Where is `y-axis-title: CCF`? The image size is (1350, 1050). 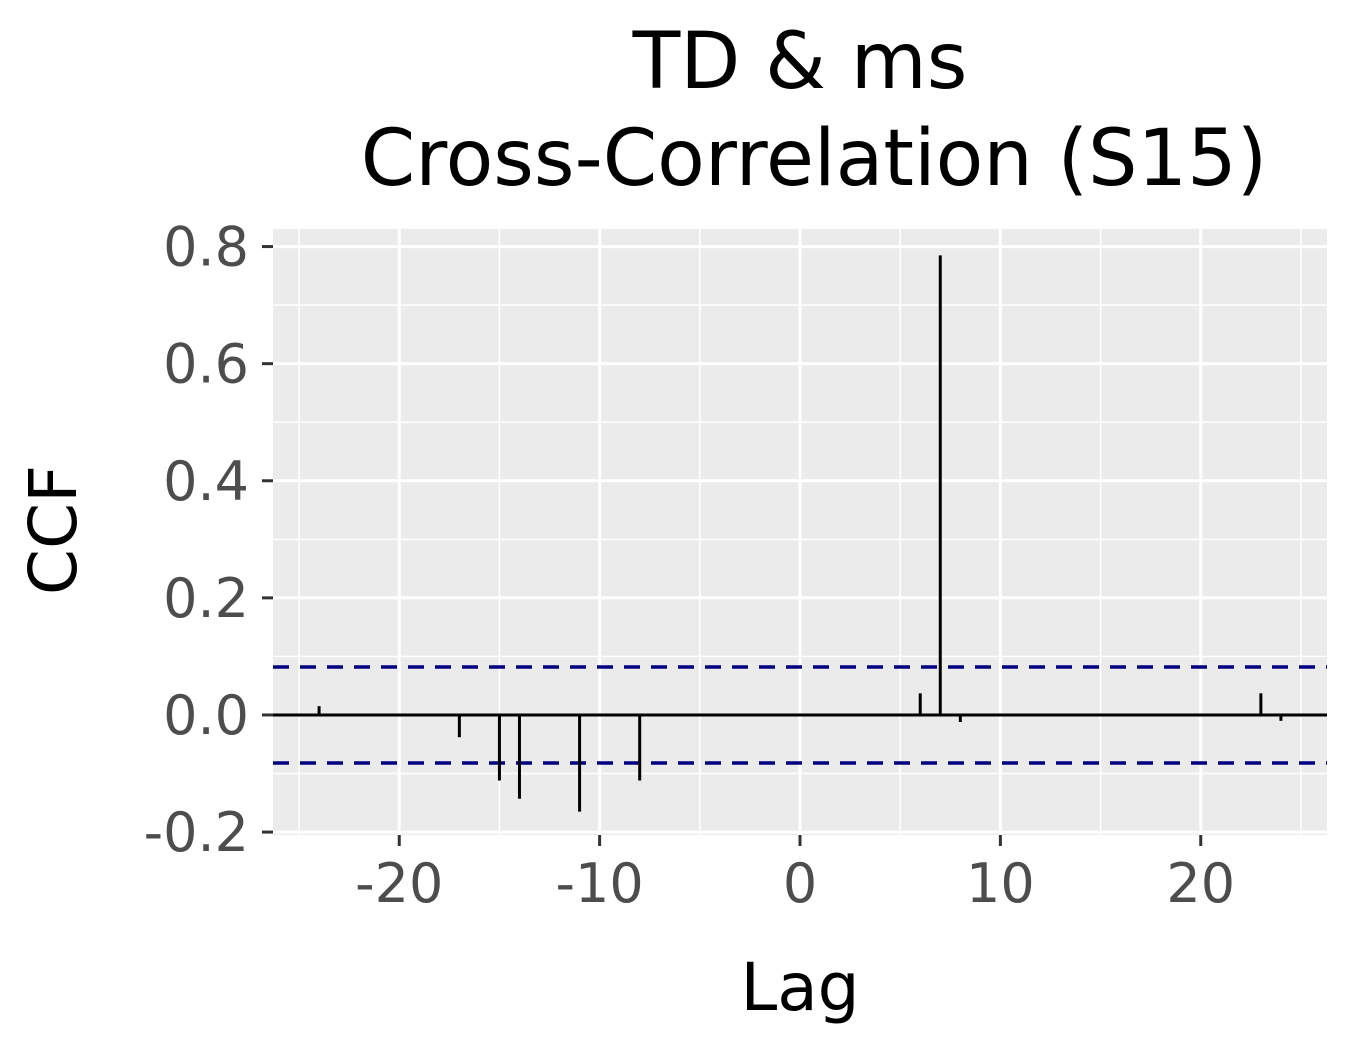
y-axis-title: CCF is located at coordinates (53, 530).